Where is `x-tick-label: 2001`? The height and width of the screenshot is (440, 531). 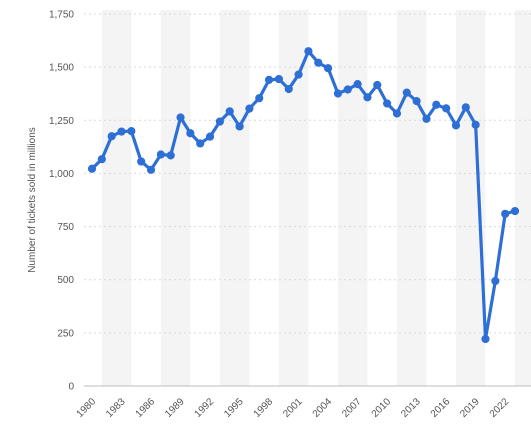
x-tick-label: 2001 is located at coordinates (293, 408).